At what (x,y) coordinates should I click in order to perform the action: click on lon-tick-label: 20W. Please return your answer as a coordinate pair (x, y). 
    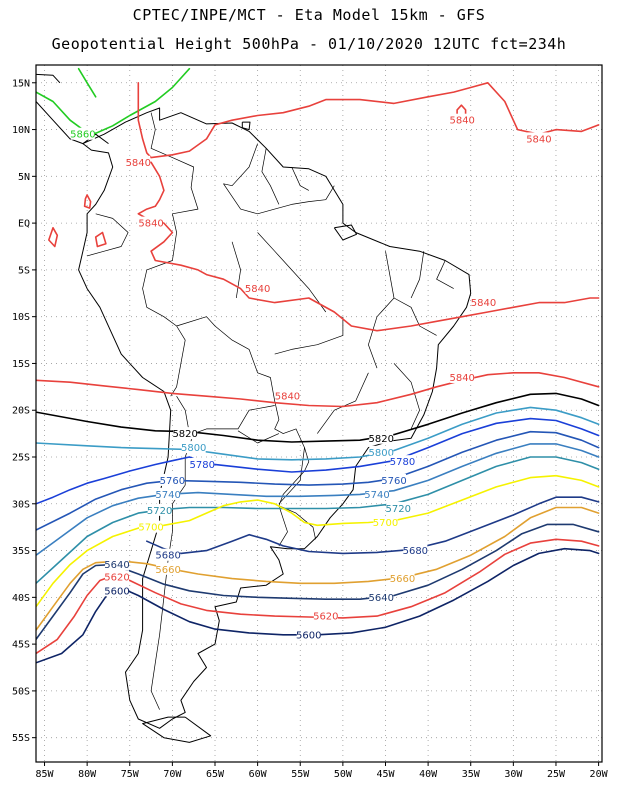
    Looking at the image, I should click on (599, 774).